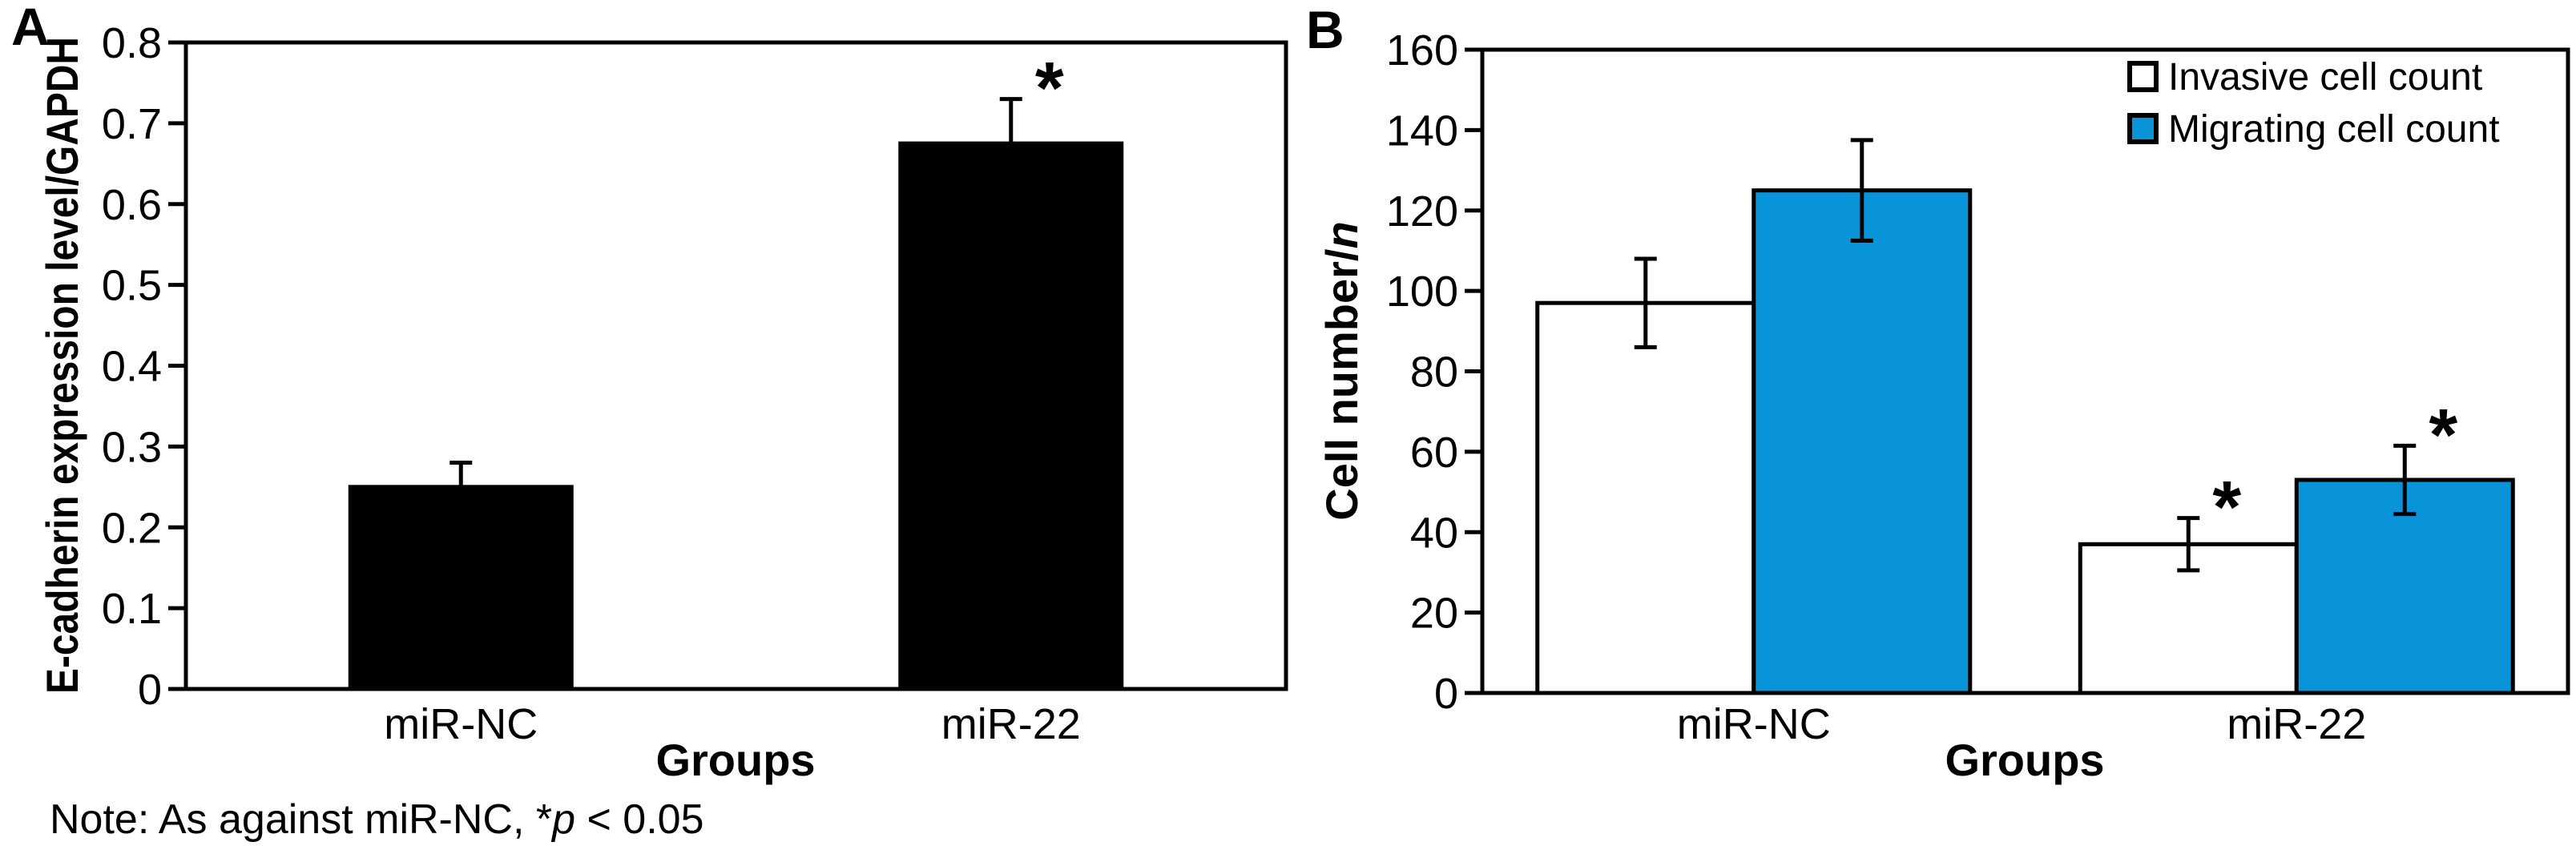  What do you see at coordinates (639, 819) in the screenshot?
I see `note-suffix: < 0.05` at bounding box center [639, 819].